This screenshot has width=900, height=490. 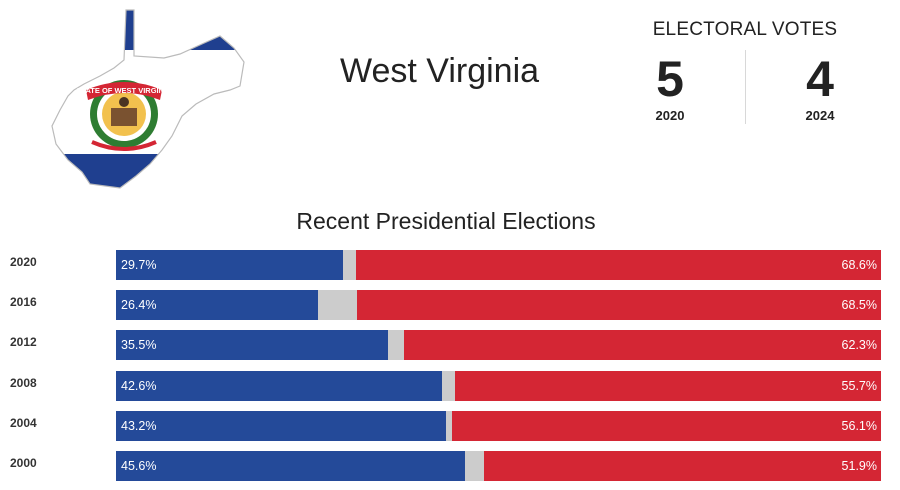 I want to click on republican-percent-label: 68.5%, so click(x=859, y=305).